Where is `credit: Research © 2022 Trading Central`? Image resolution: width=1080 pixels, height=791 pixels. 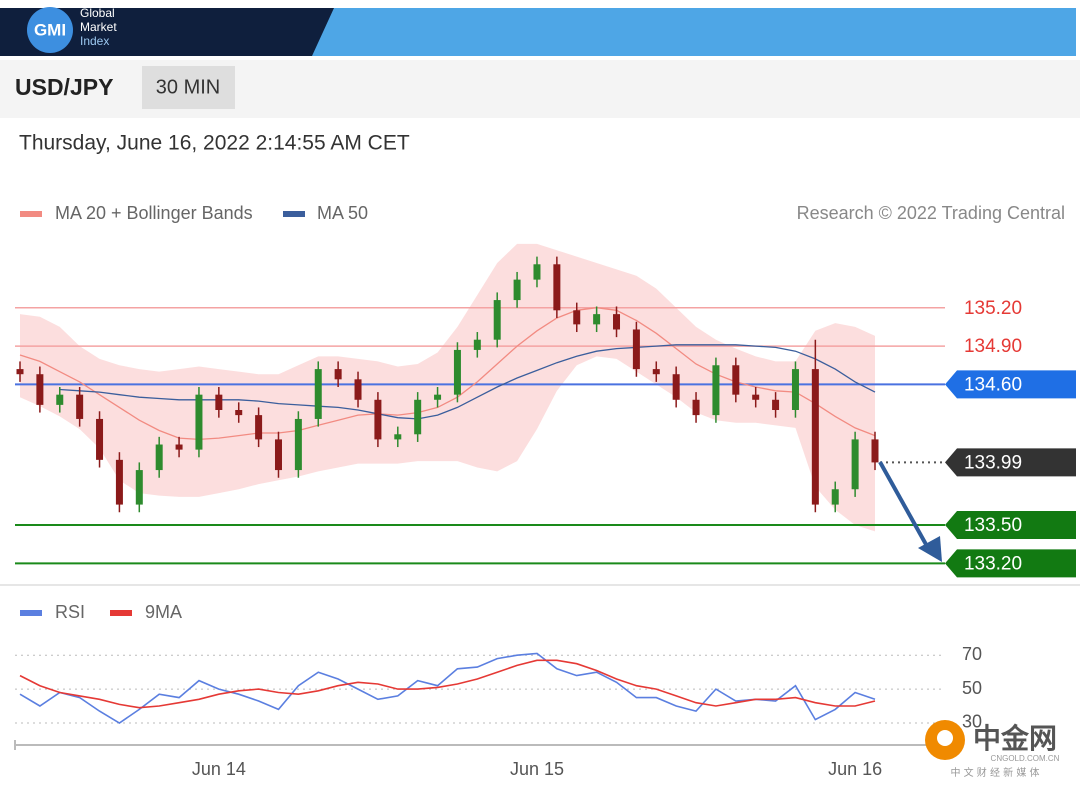
credit: Research © 2022 Trading Central is located at coordinates (931, 213).